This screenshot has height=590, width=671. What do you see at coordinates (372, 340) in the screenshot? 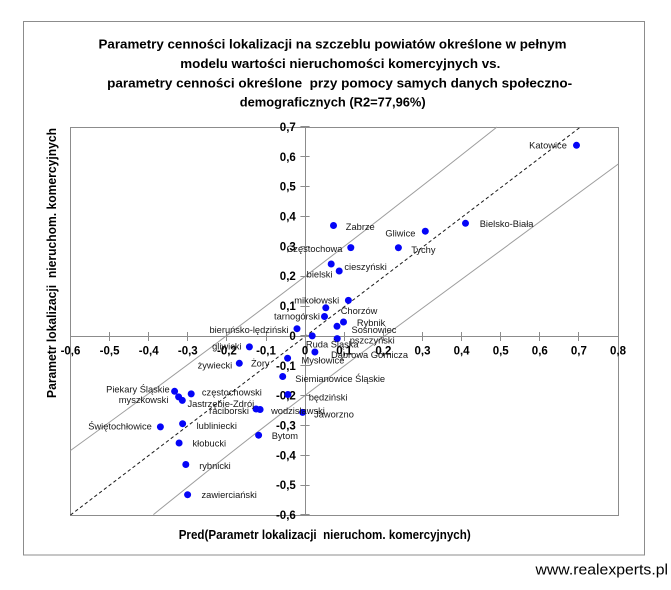
I see `svg-text: pszczyński` at bounding box center [372, 340].